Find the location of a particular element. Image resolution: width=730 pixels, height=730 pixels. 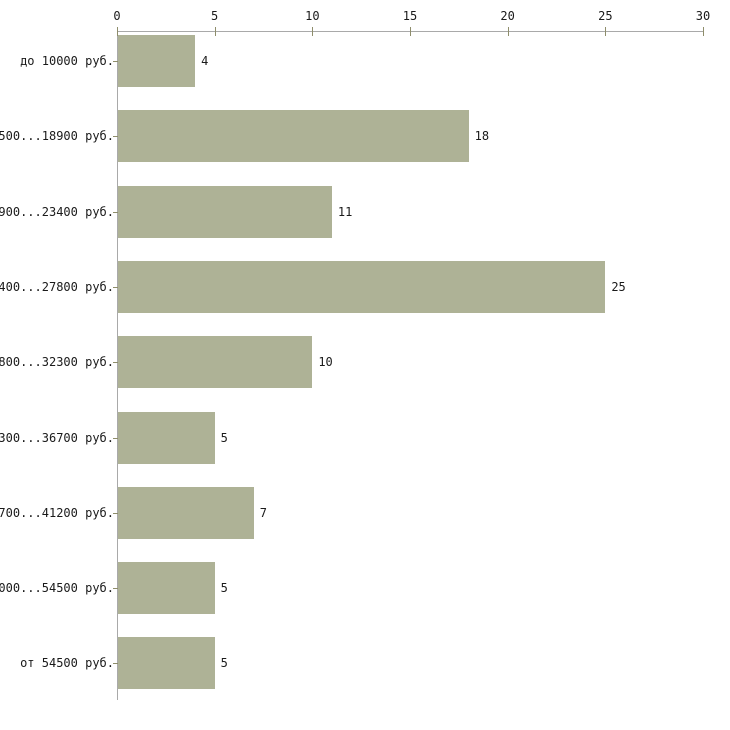

category-label: 14500...18900 руб. is located at coordinates (57, 136).